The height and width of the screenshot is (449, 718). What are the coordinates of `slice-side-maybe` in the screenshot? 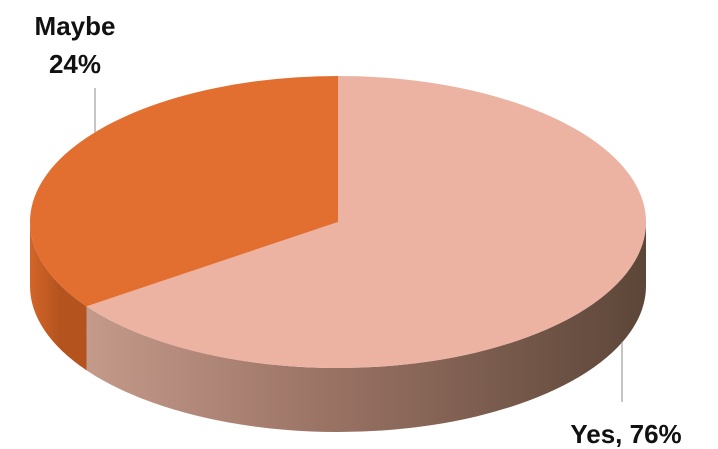 It's located at (58, 296).